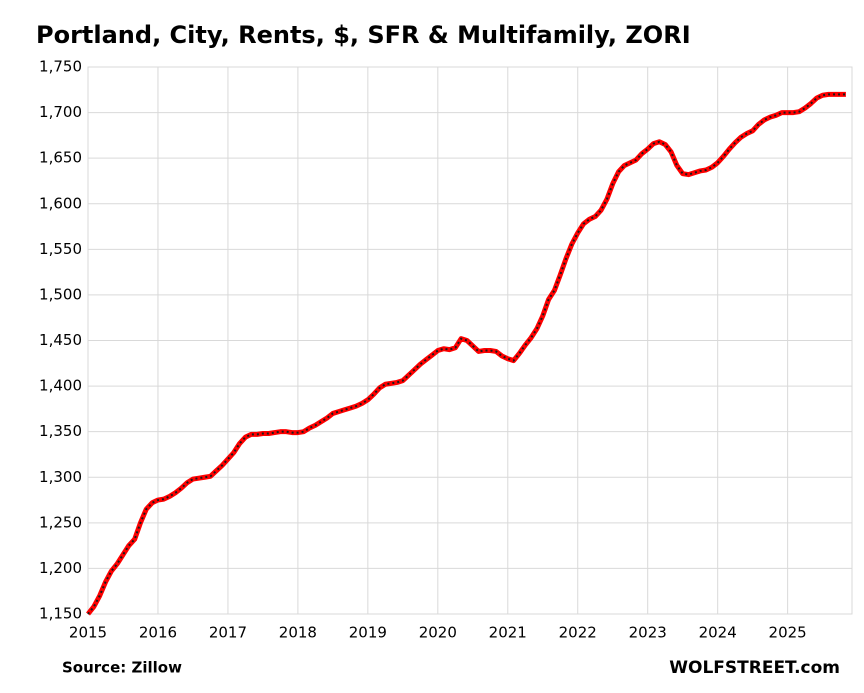  I want to click on y-tick-label: 1,350, so click(60, 431).